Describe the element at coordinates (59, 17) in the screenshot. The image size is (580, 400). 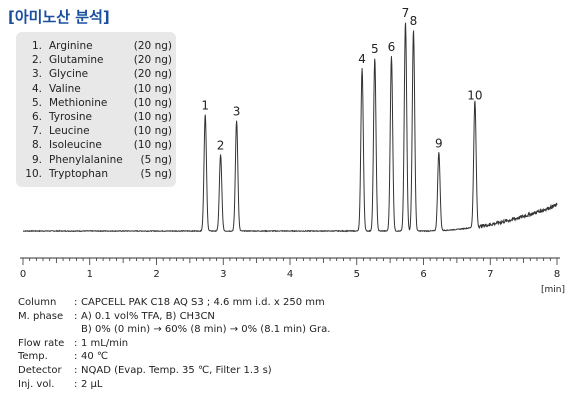
I see `figure-title: [아미노산 분석]` at that location.